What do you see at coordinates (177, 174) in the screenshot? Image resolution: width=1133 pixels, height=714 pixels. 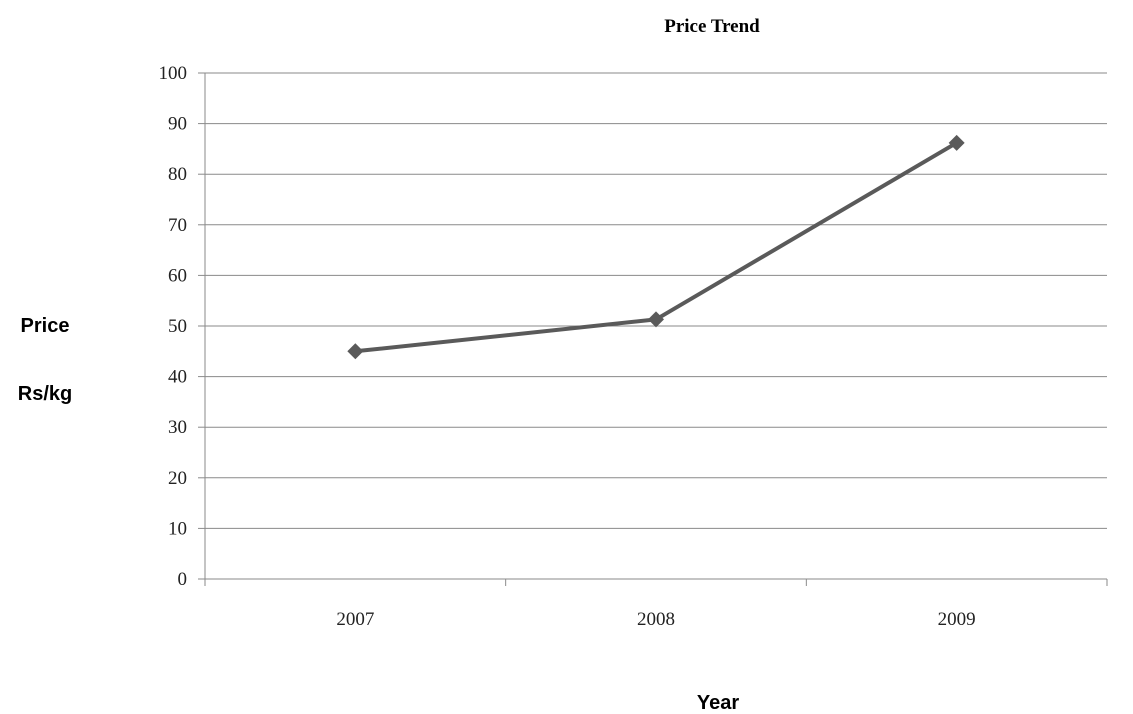 I see `y-tick-label-80: 80` at bounding box center [177, 174].